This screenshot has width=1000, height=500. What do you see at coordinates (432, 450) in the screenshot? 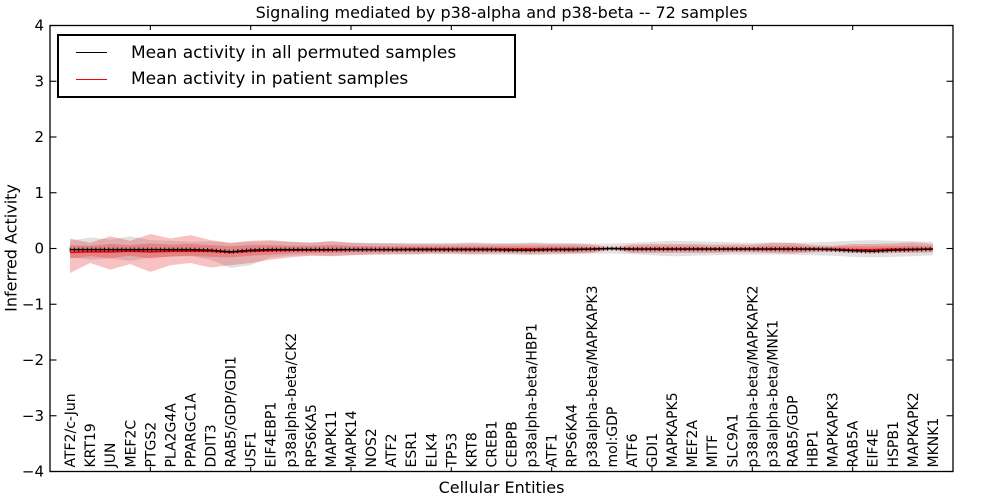
I see `x-tick-label: ELK4` at bounding box center [432, 450].